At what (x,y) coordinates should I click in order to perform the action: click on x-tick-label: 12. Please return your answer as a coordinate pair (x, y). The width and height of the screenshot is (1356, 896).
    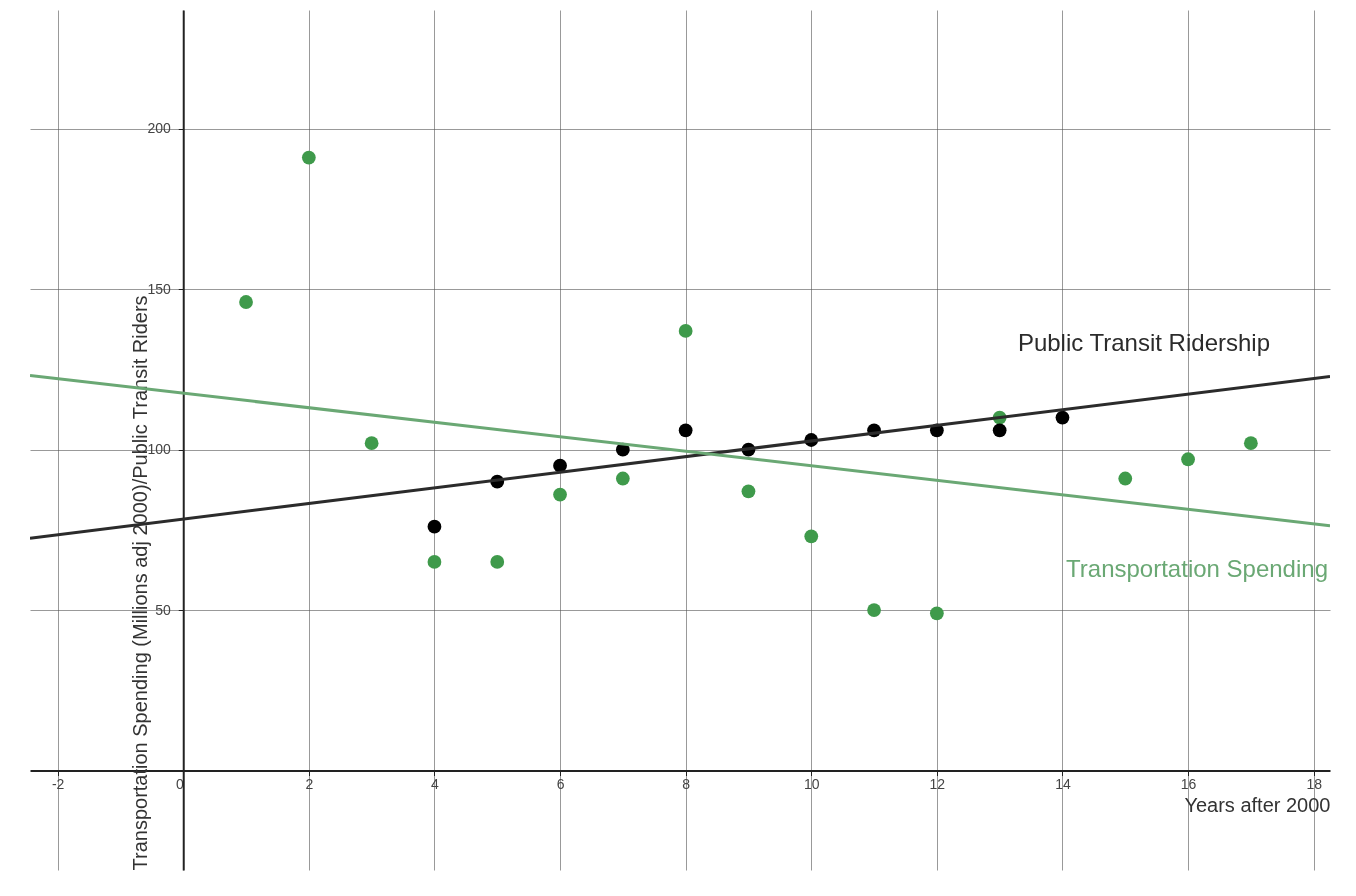
    Looking at the image, I should click on (937, 784).